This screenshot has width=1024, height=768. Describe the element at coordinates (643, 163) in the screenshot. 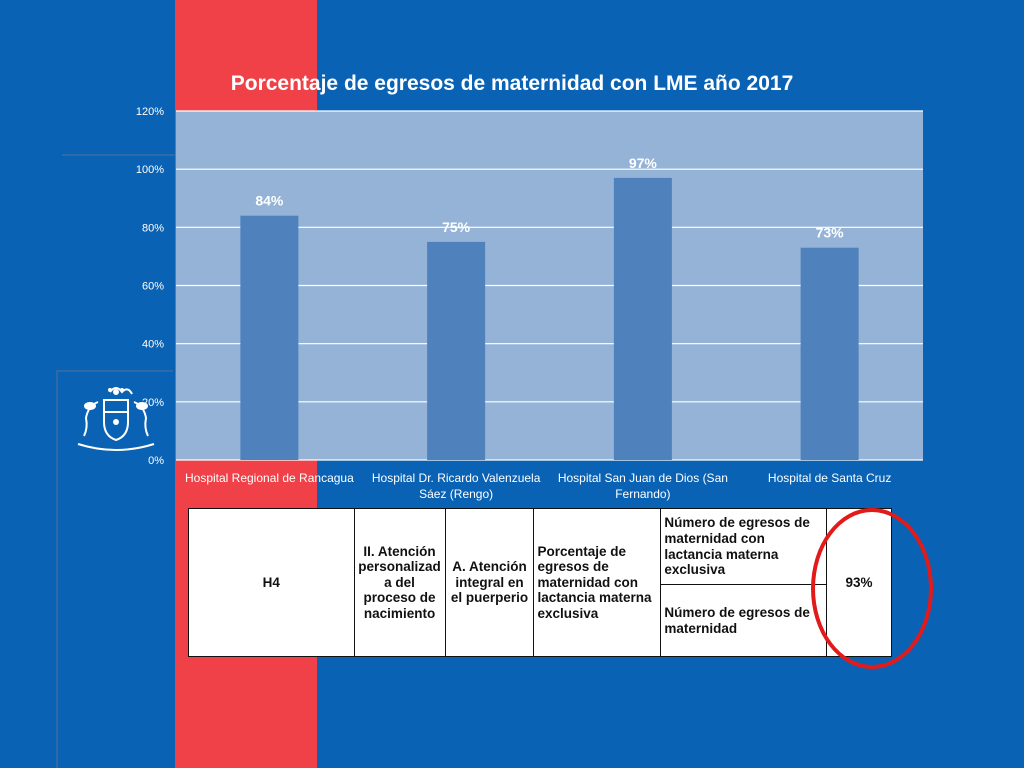

I see `data-label: 97%` at that location.